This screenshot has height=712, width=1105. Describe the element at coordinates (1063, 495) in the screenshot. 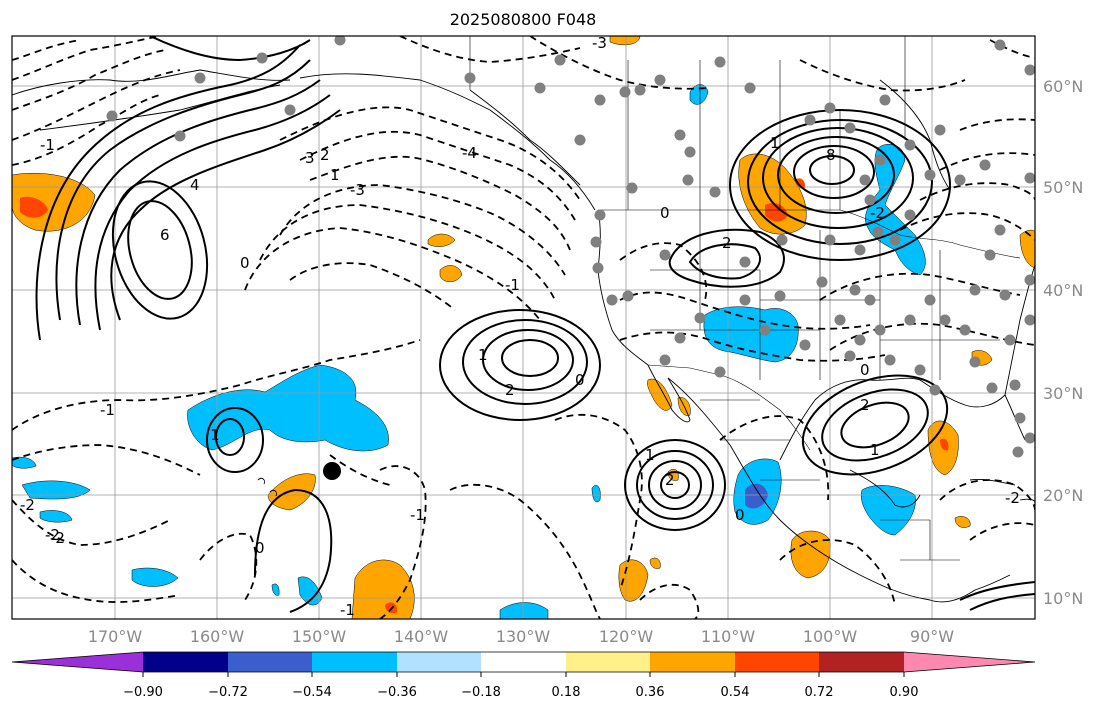

I see `lat-label-20n: 20°N` at that location.